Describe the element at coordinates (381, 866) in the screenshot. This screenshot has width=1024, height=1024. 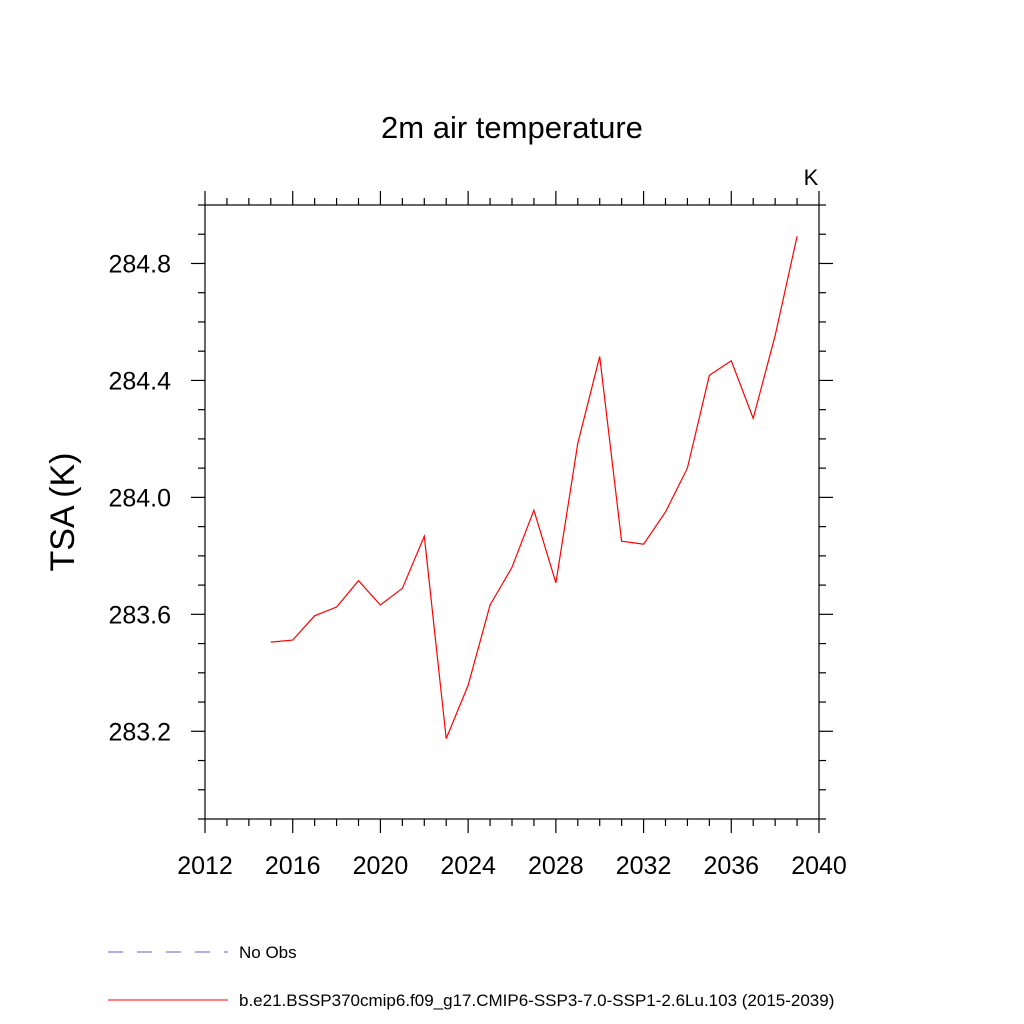
I see `x-tick-label: 2020` at that location.